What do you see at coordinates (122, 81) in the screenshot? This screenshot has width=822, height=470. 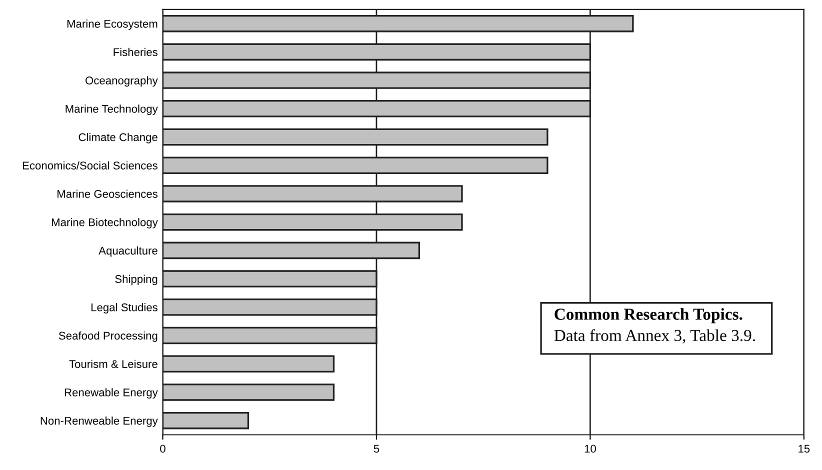 I see `y-tick-label: Oceanography` at bounding box center [122, 81].